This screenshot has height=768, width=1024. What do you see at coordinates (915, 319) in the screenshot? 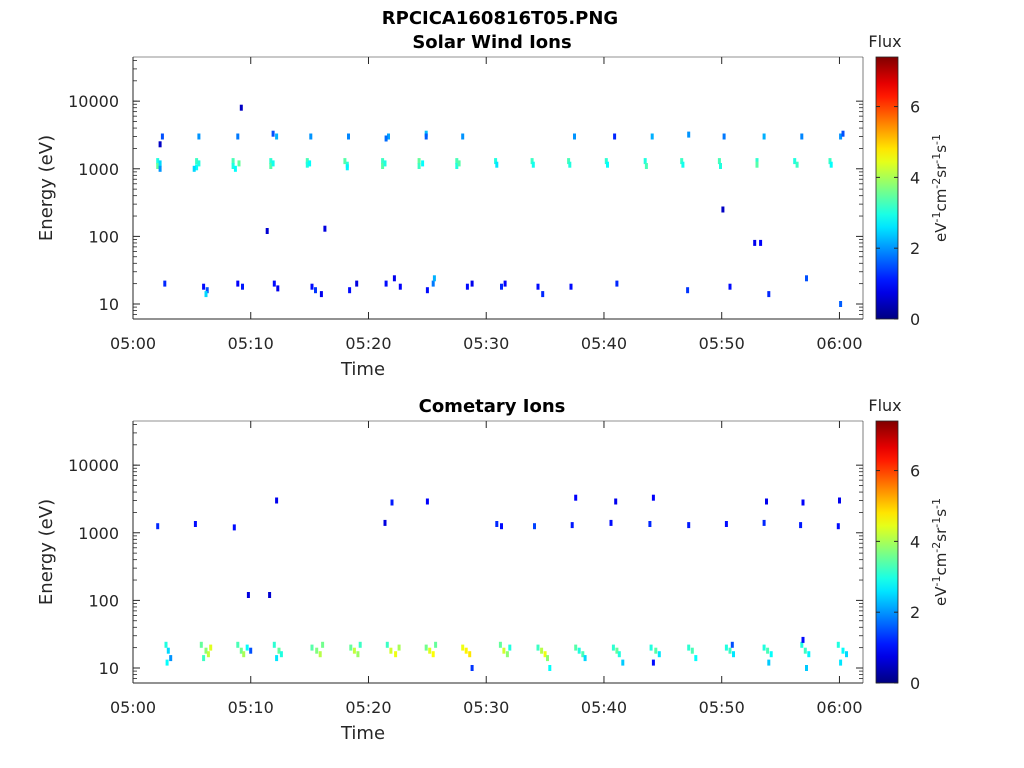
I see `colorbar-tick-label: 0` at bounding box center [915, 319].